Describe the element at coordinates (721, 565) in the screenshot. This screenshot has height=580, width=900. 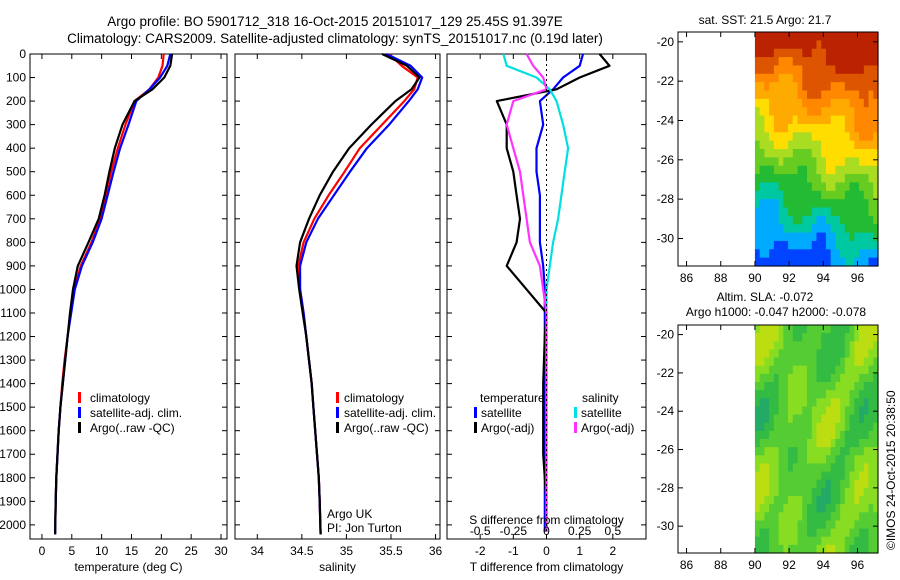
I see `sla_map-xtick-label: 88` at that location.